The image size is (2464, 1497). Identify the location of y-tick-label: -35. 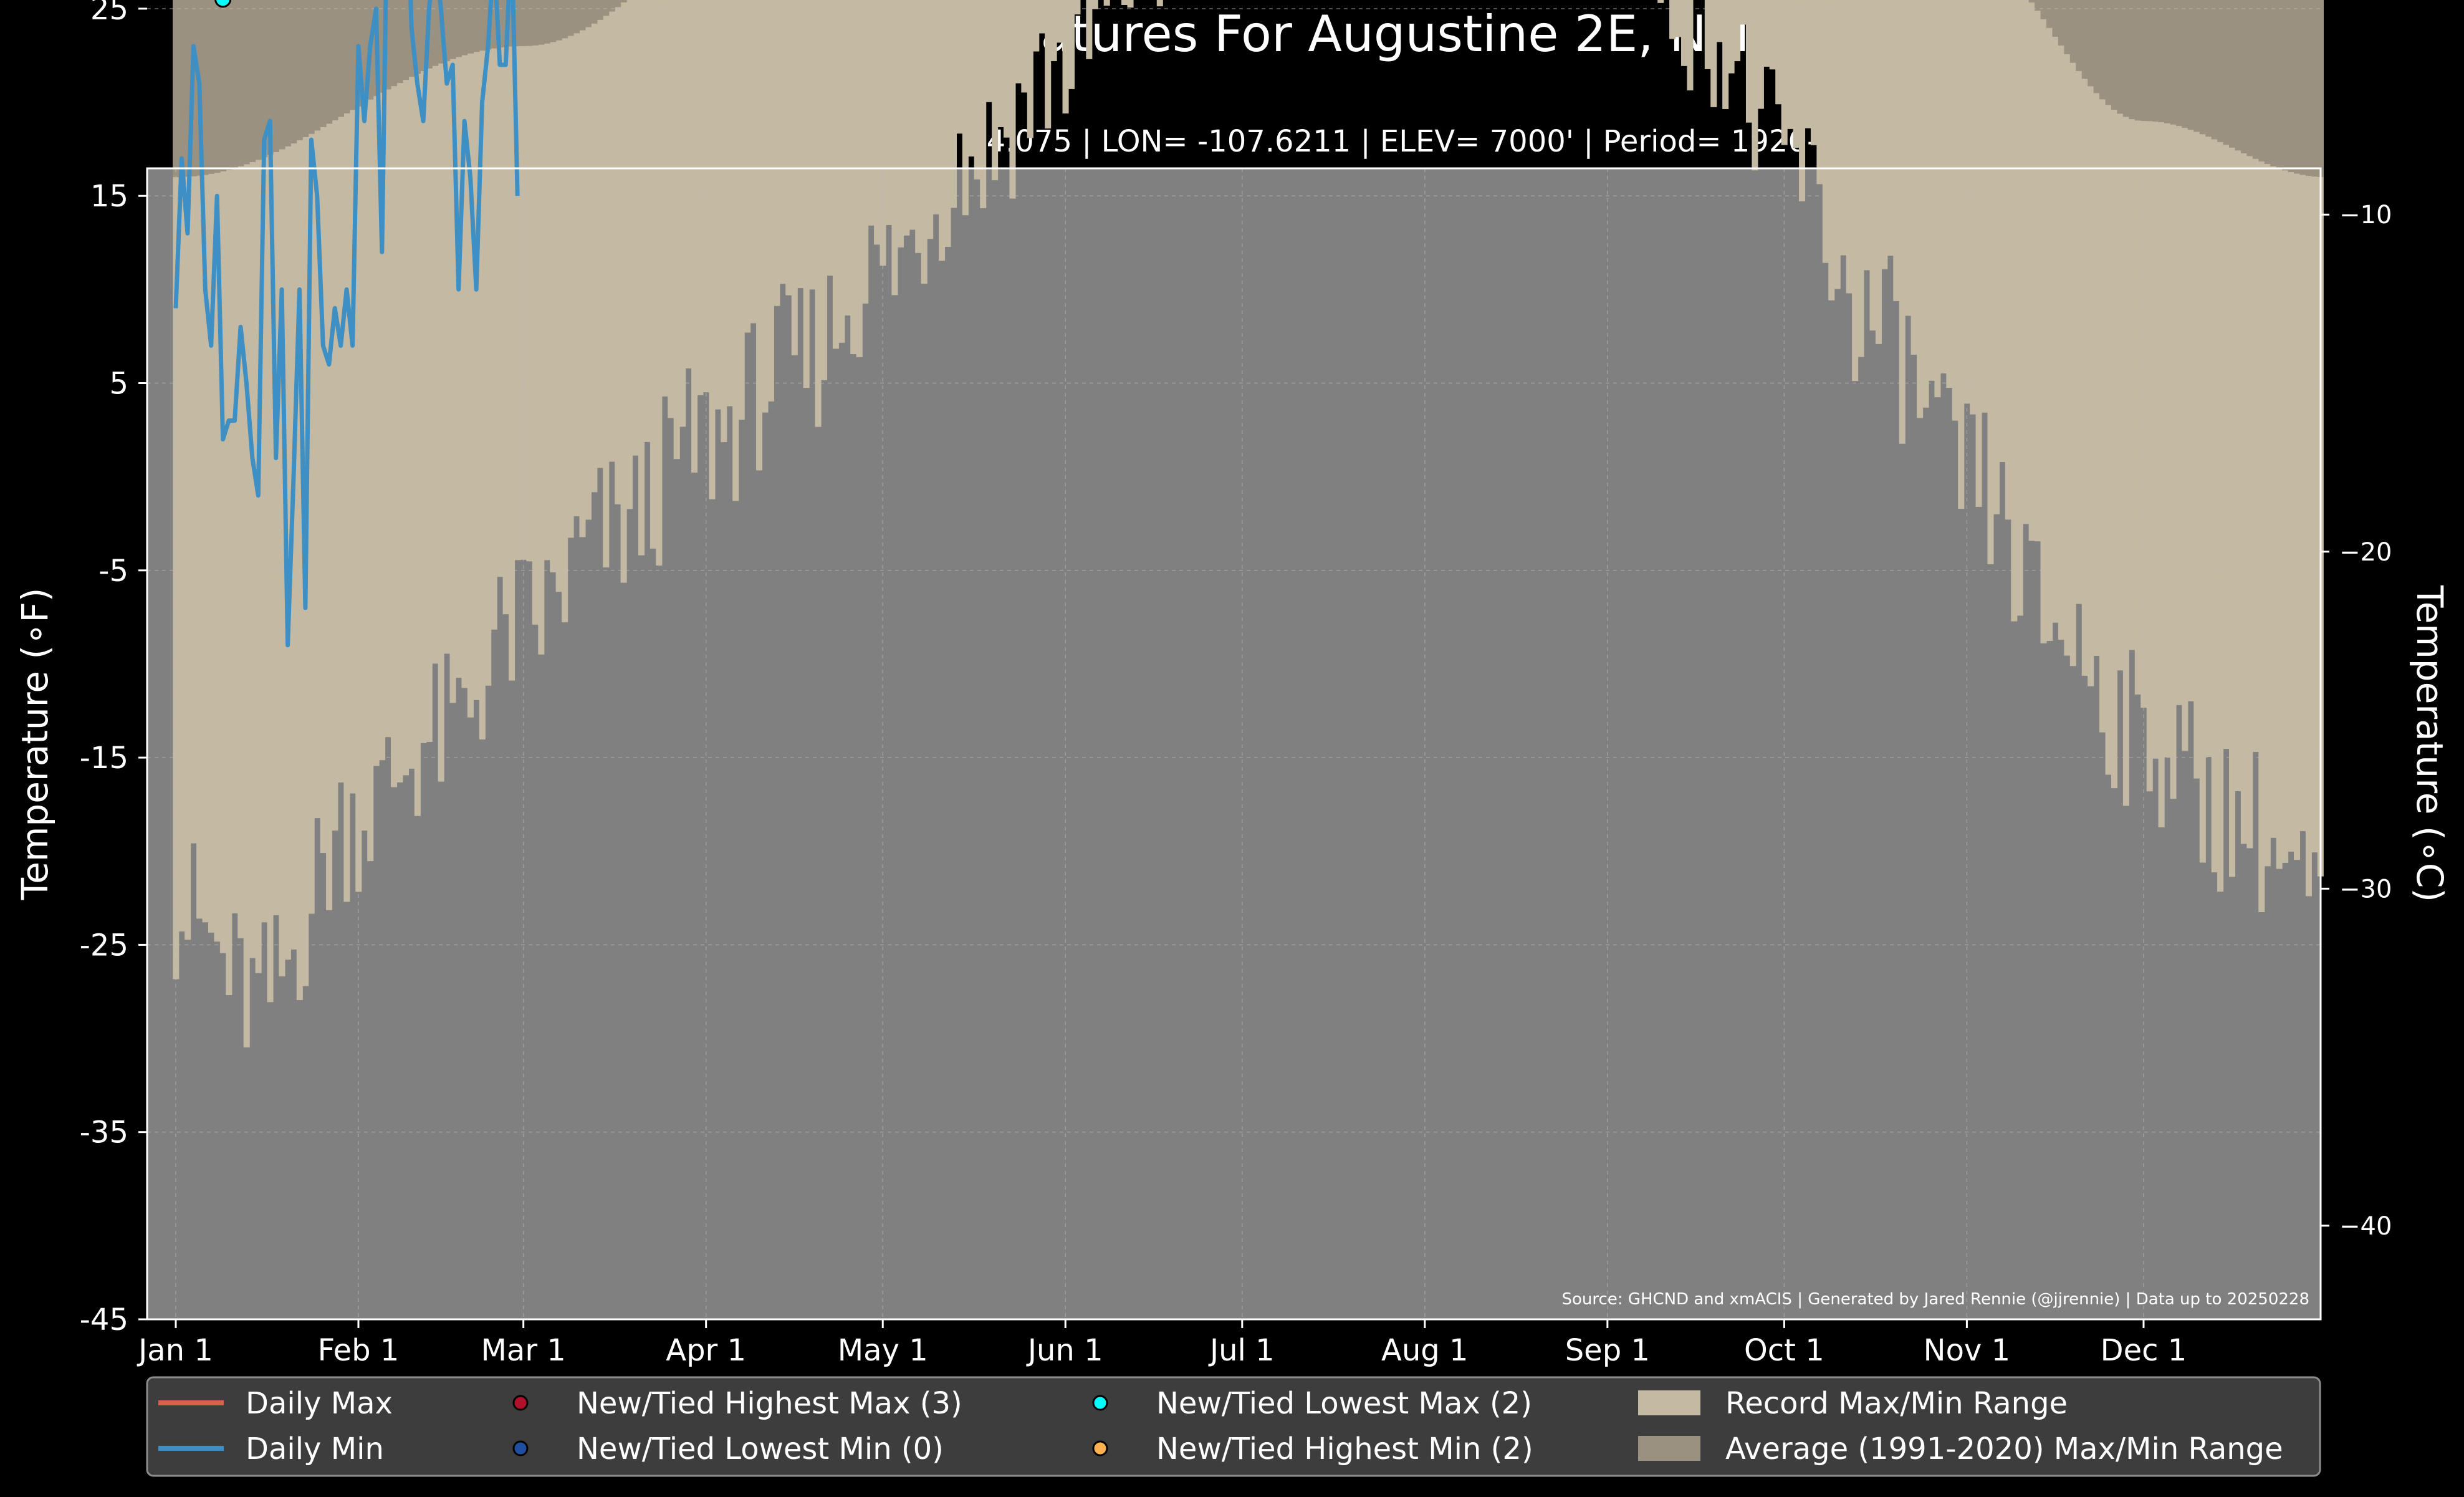
(104, 1132).